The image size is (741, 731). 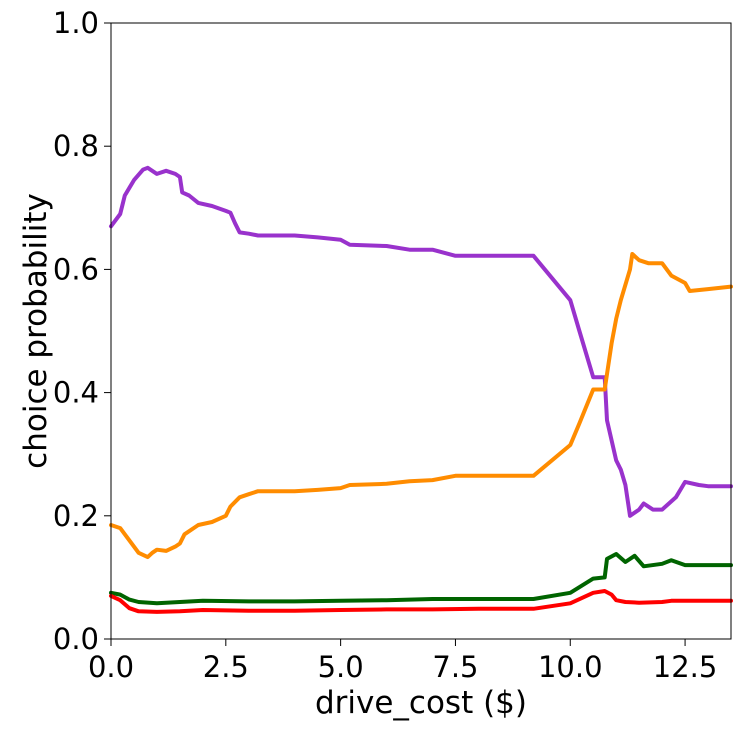 What do you see at coordinates (402, 661) in the screenshot?
I see `x-axis-ticks: 0.0 2.5 5.0 7.5 10.0 12.5` at bounding box center [402, 661].